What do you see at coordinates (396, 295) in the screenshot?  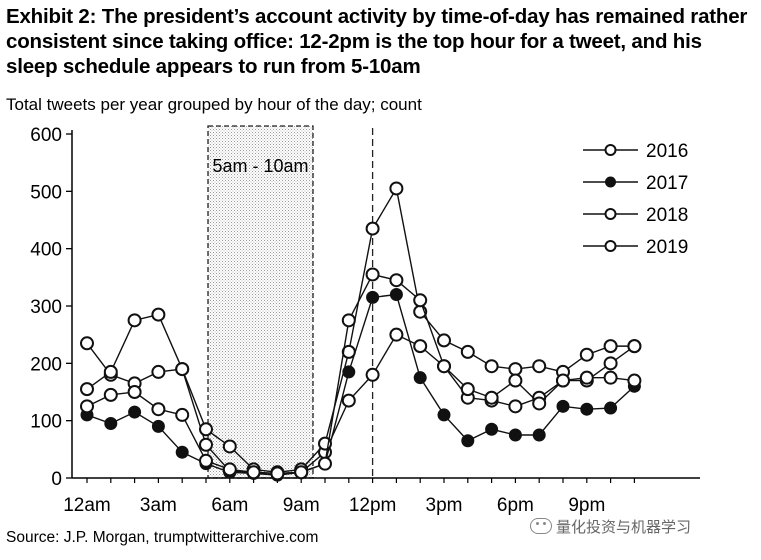 I see `point-2017-h13` at bounding box center [396, 295].